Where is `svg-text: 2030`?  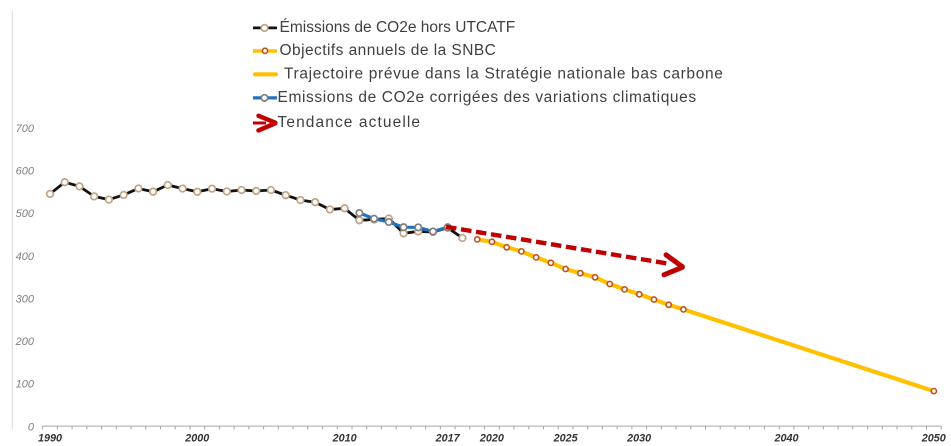
svg-text: 2030 is located at coordinates (638, 439).